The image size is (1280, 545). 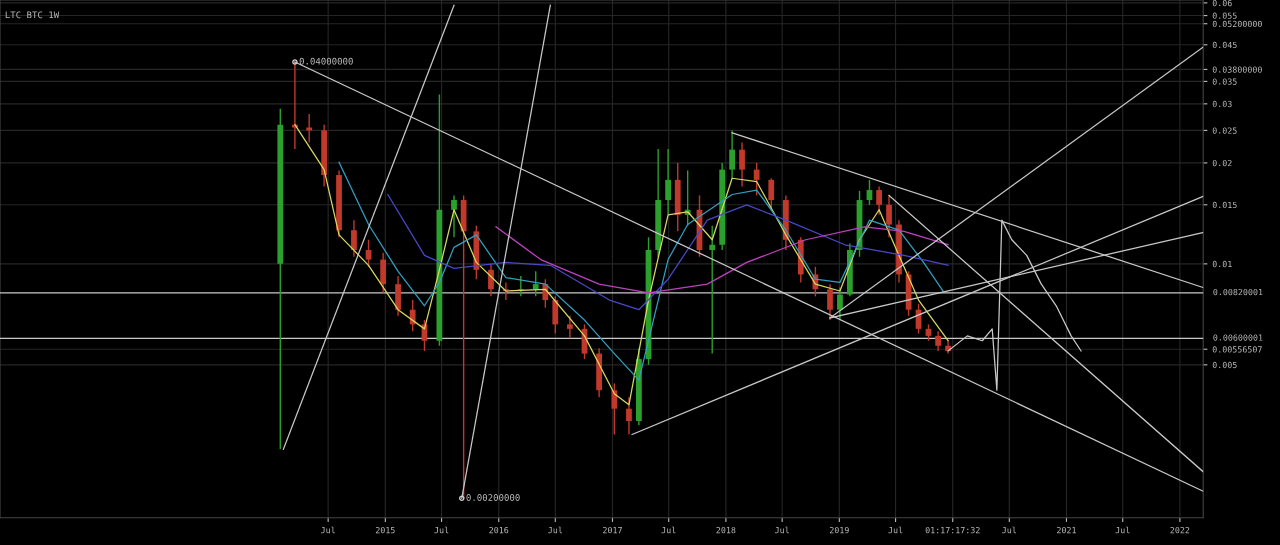 I want to click on x-tick-label: 2015, so click(x=385, y=530).